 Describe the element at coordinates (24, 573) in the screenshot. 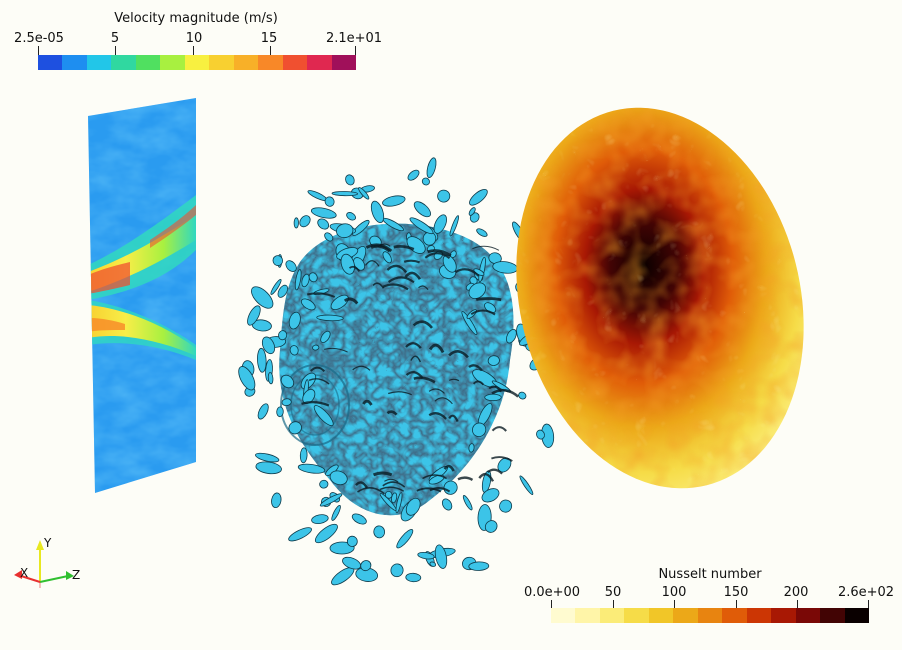

I see `x-axis-label: X` at that location.